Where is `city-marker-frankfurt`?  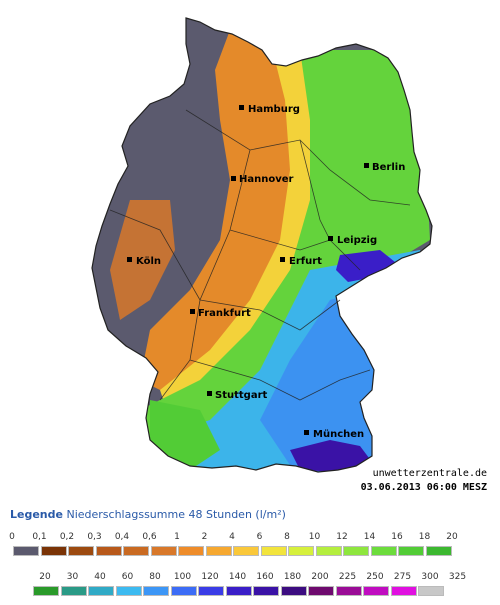
city-marker-frankfurt is located at coordinates (192, 311).